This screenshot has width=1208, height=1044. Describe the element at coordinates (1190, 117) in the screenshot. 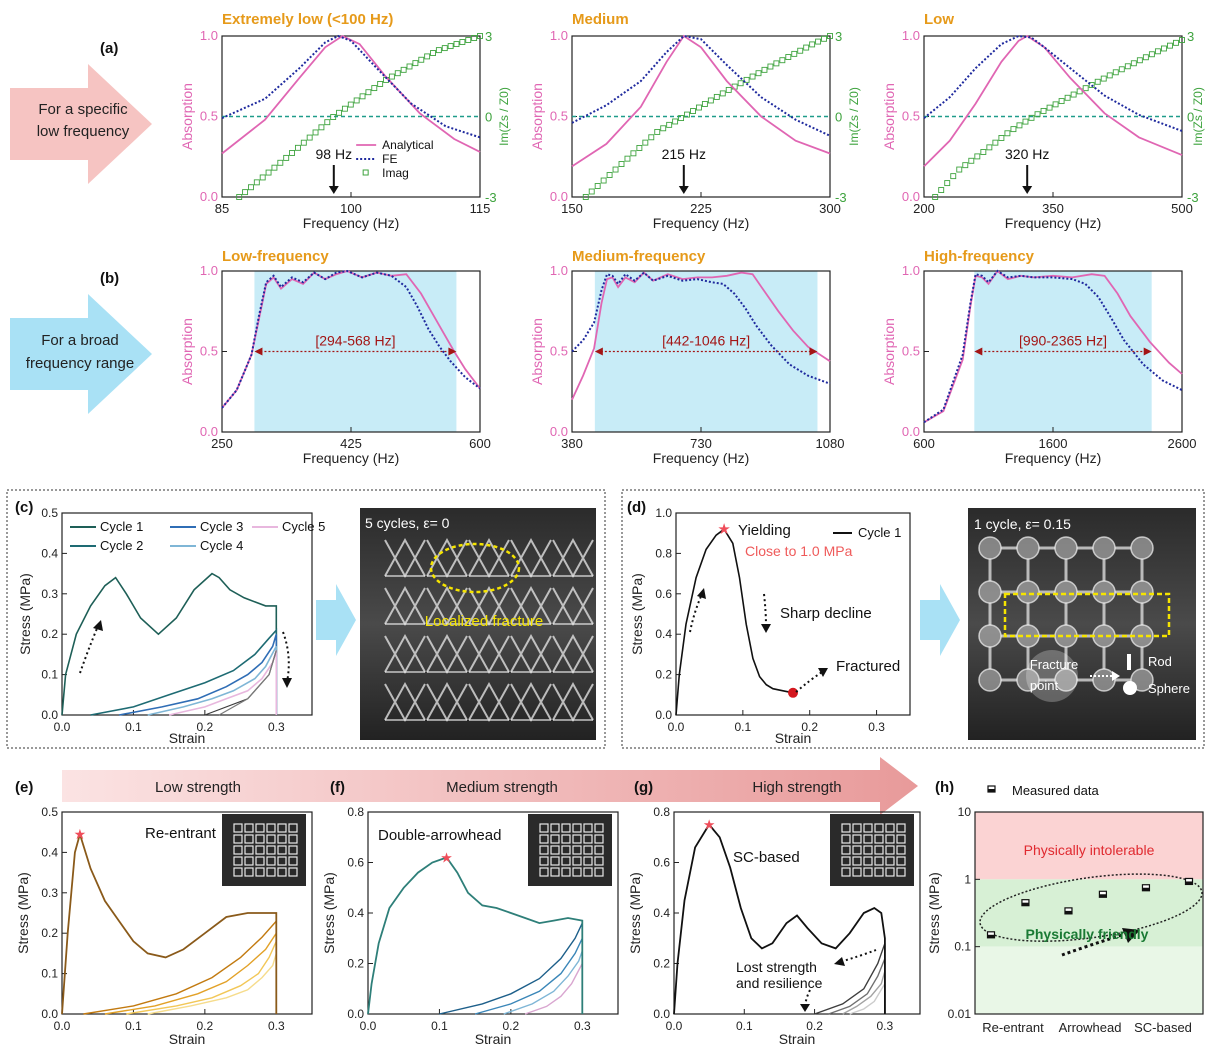

I see `y2-tick-label: 0` at that location.